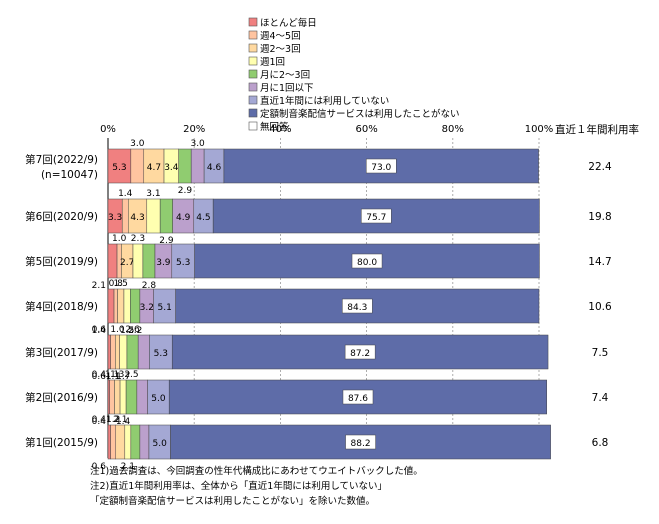 This screenshot has width=659, height=524. I want to click on x-tick-label: 20%, so click(194, 129).